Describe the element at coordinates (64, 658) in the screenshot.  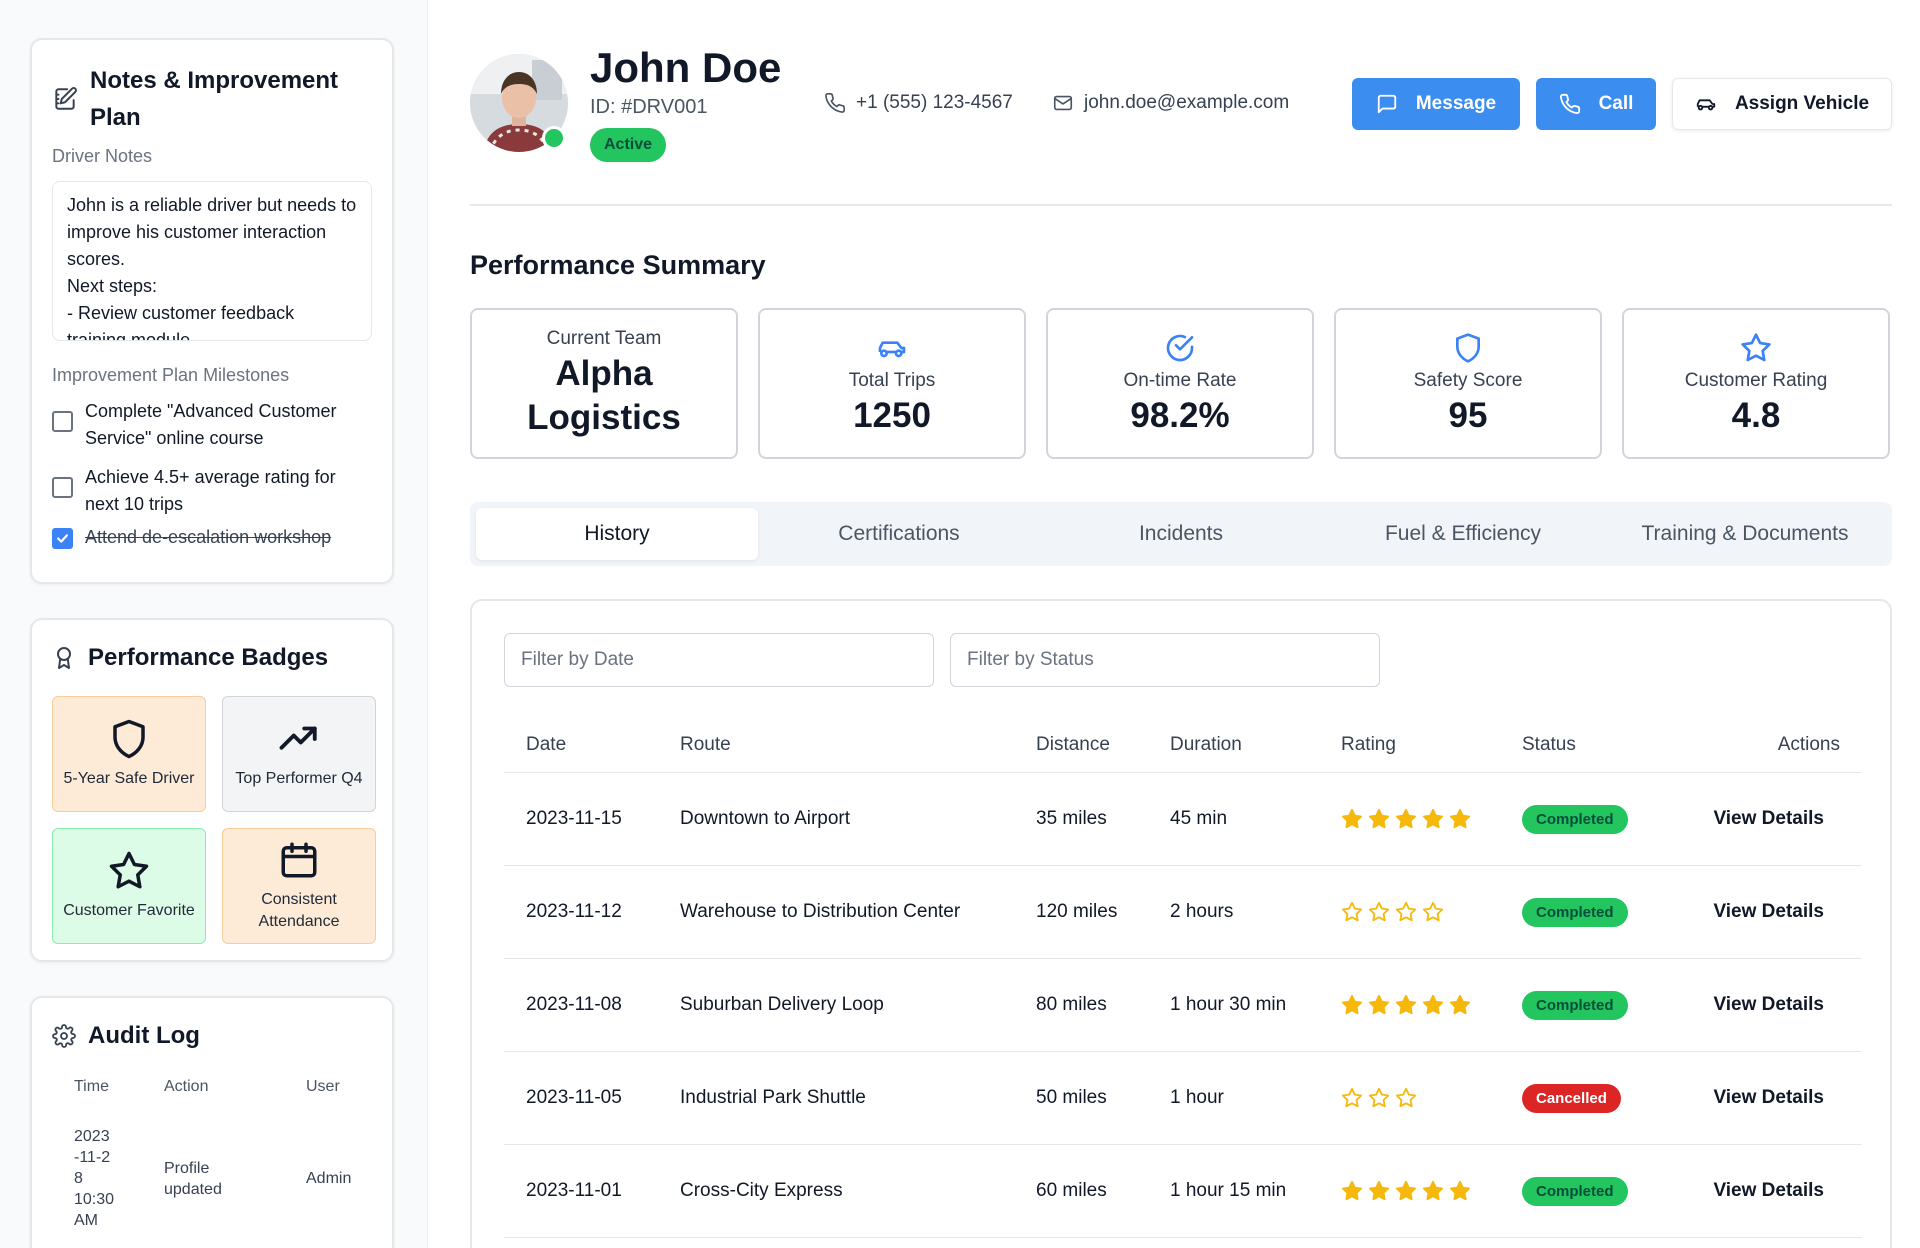
I see `award-icon` at that location.